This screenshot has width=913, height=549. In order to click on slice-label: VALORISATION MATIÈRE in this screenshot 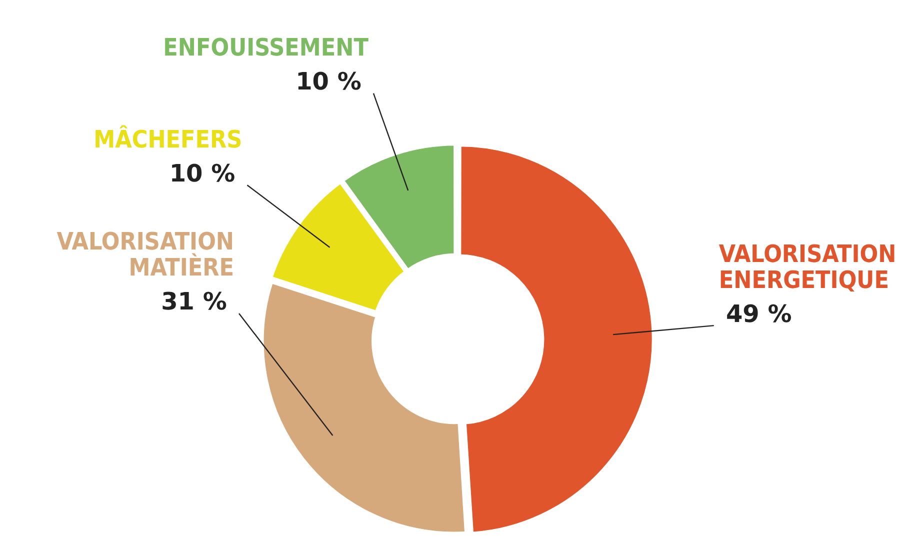, I will do `click(145, 255)`.